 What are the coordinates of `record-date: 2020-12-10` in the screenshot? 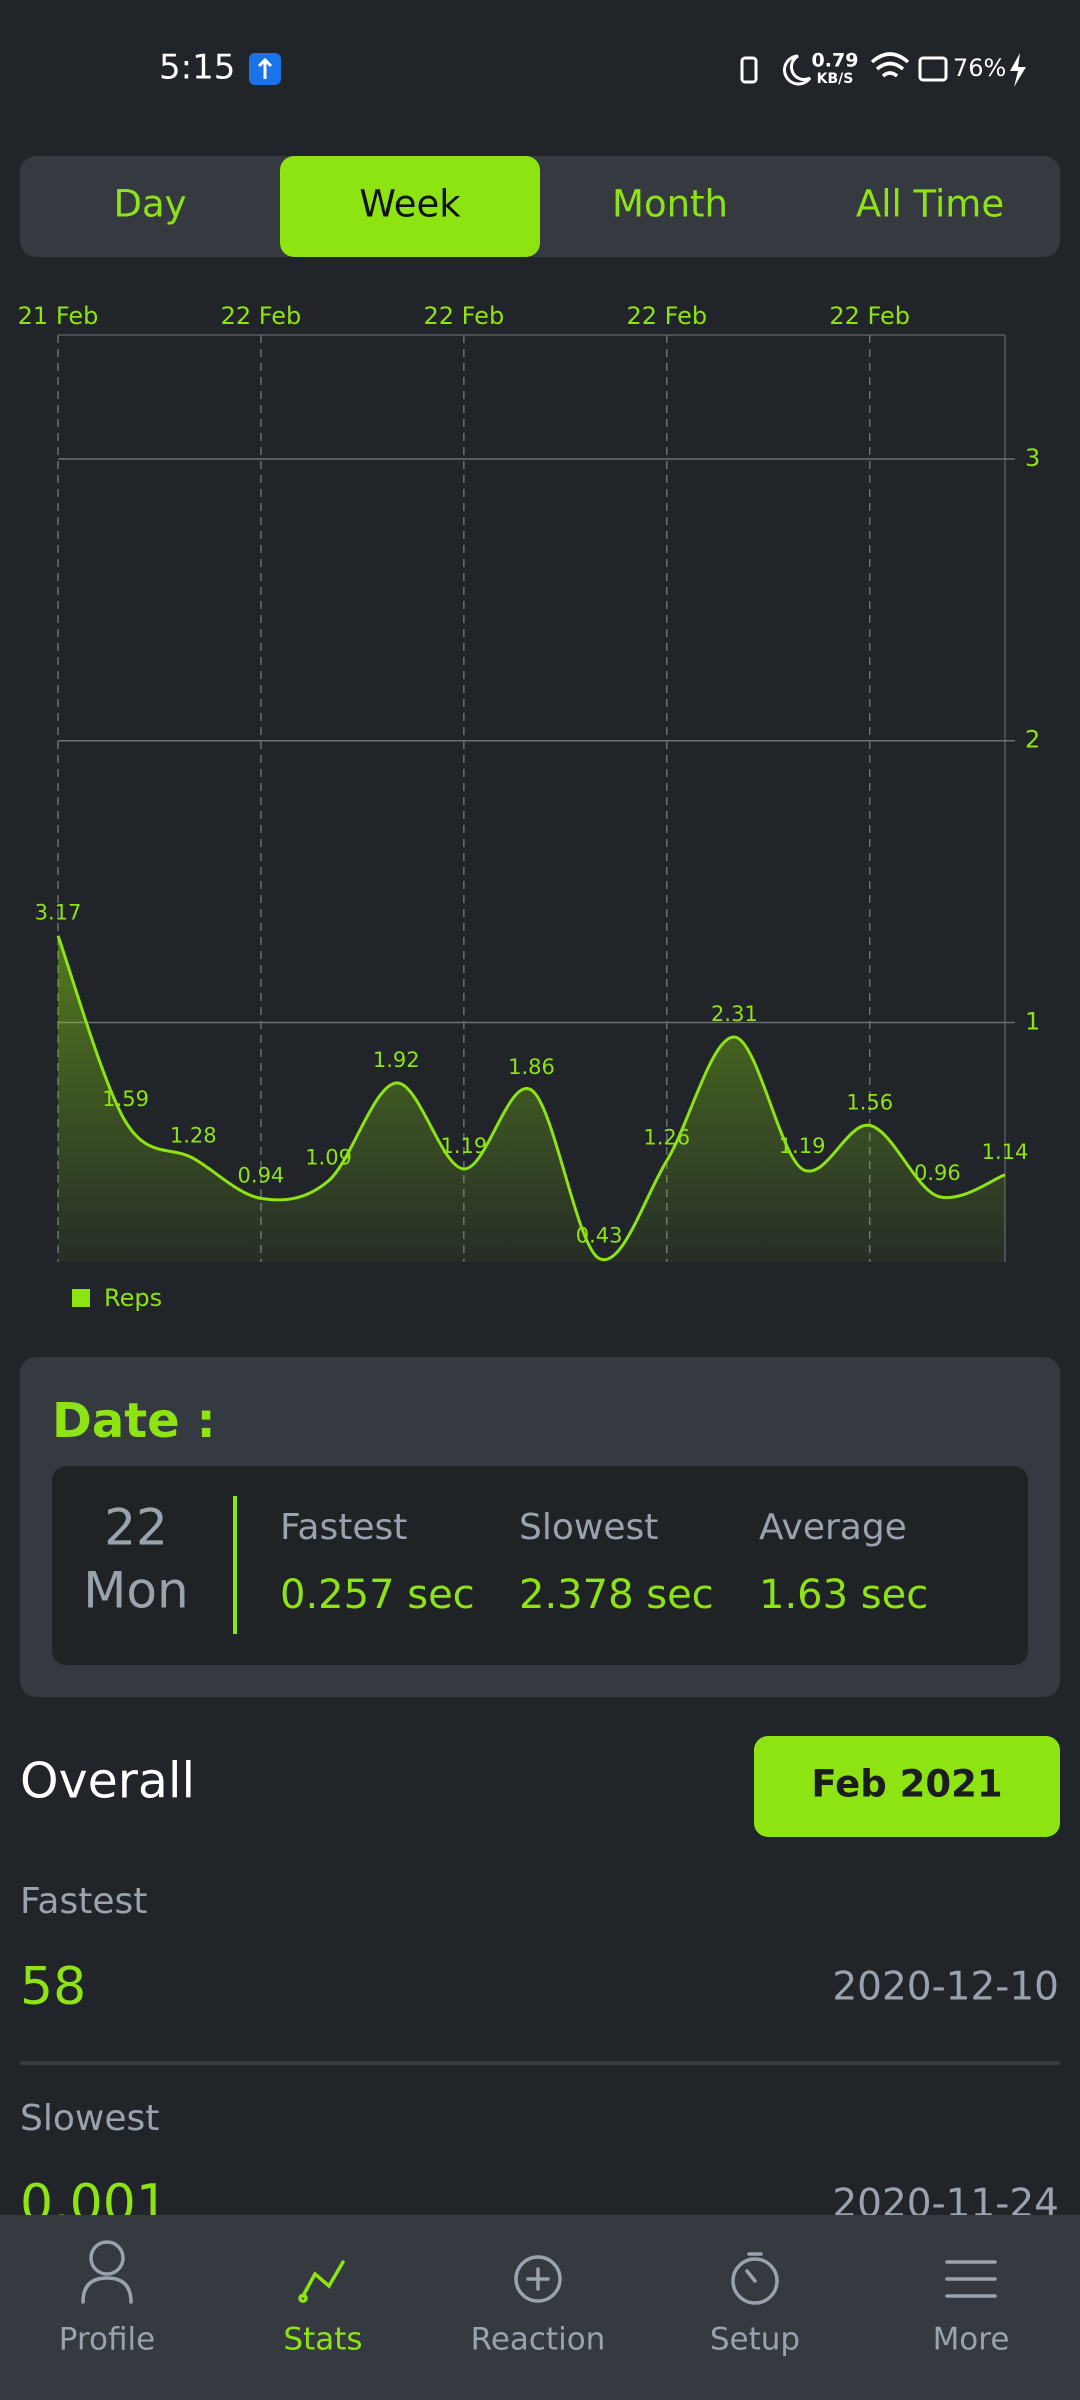 It's located at (945, 1987).